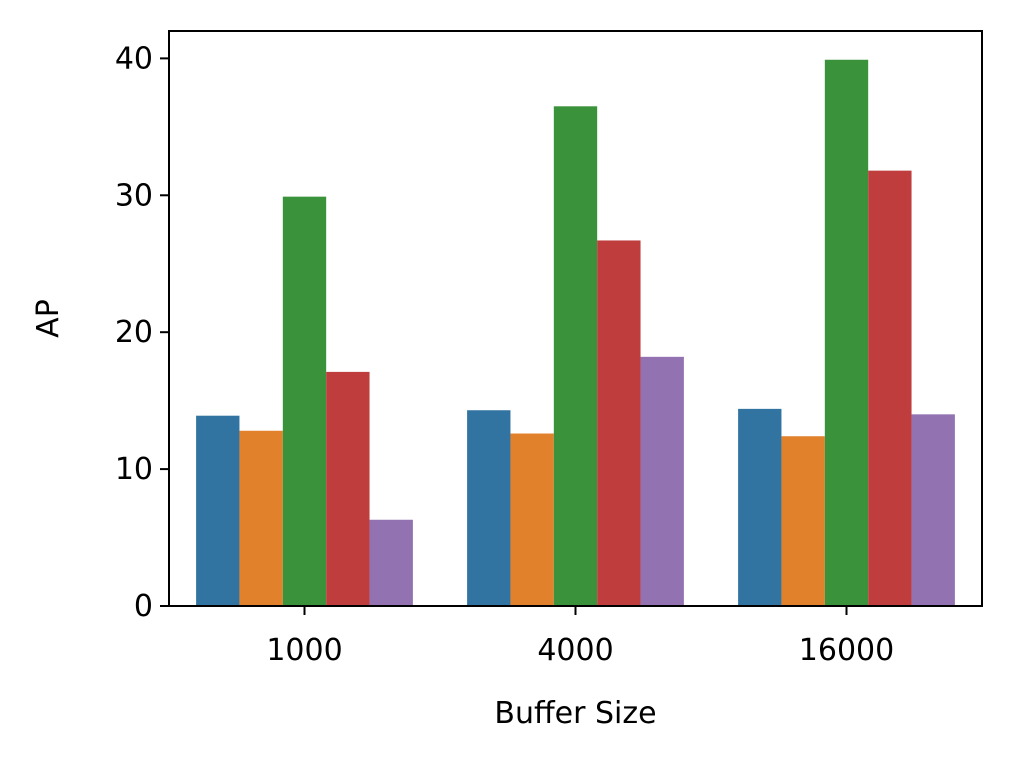 This screenshot has width=1012, height=763. What do you see at coordinates (575, 713) in the screenshot?
I see `x-axis-label: Buffer Size` at bounding box center [575, 713].